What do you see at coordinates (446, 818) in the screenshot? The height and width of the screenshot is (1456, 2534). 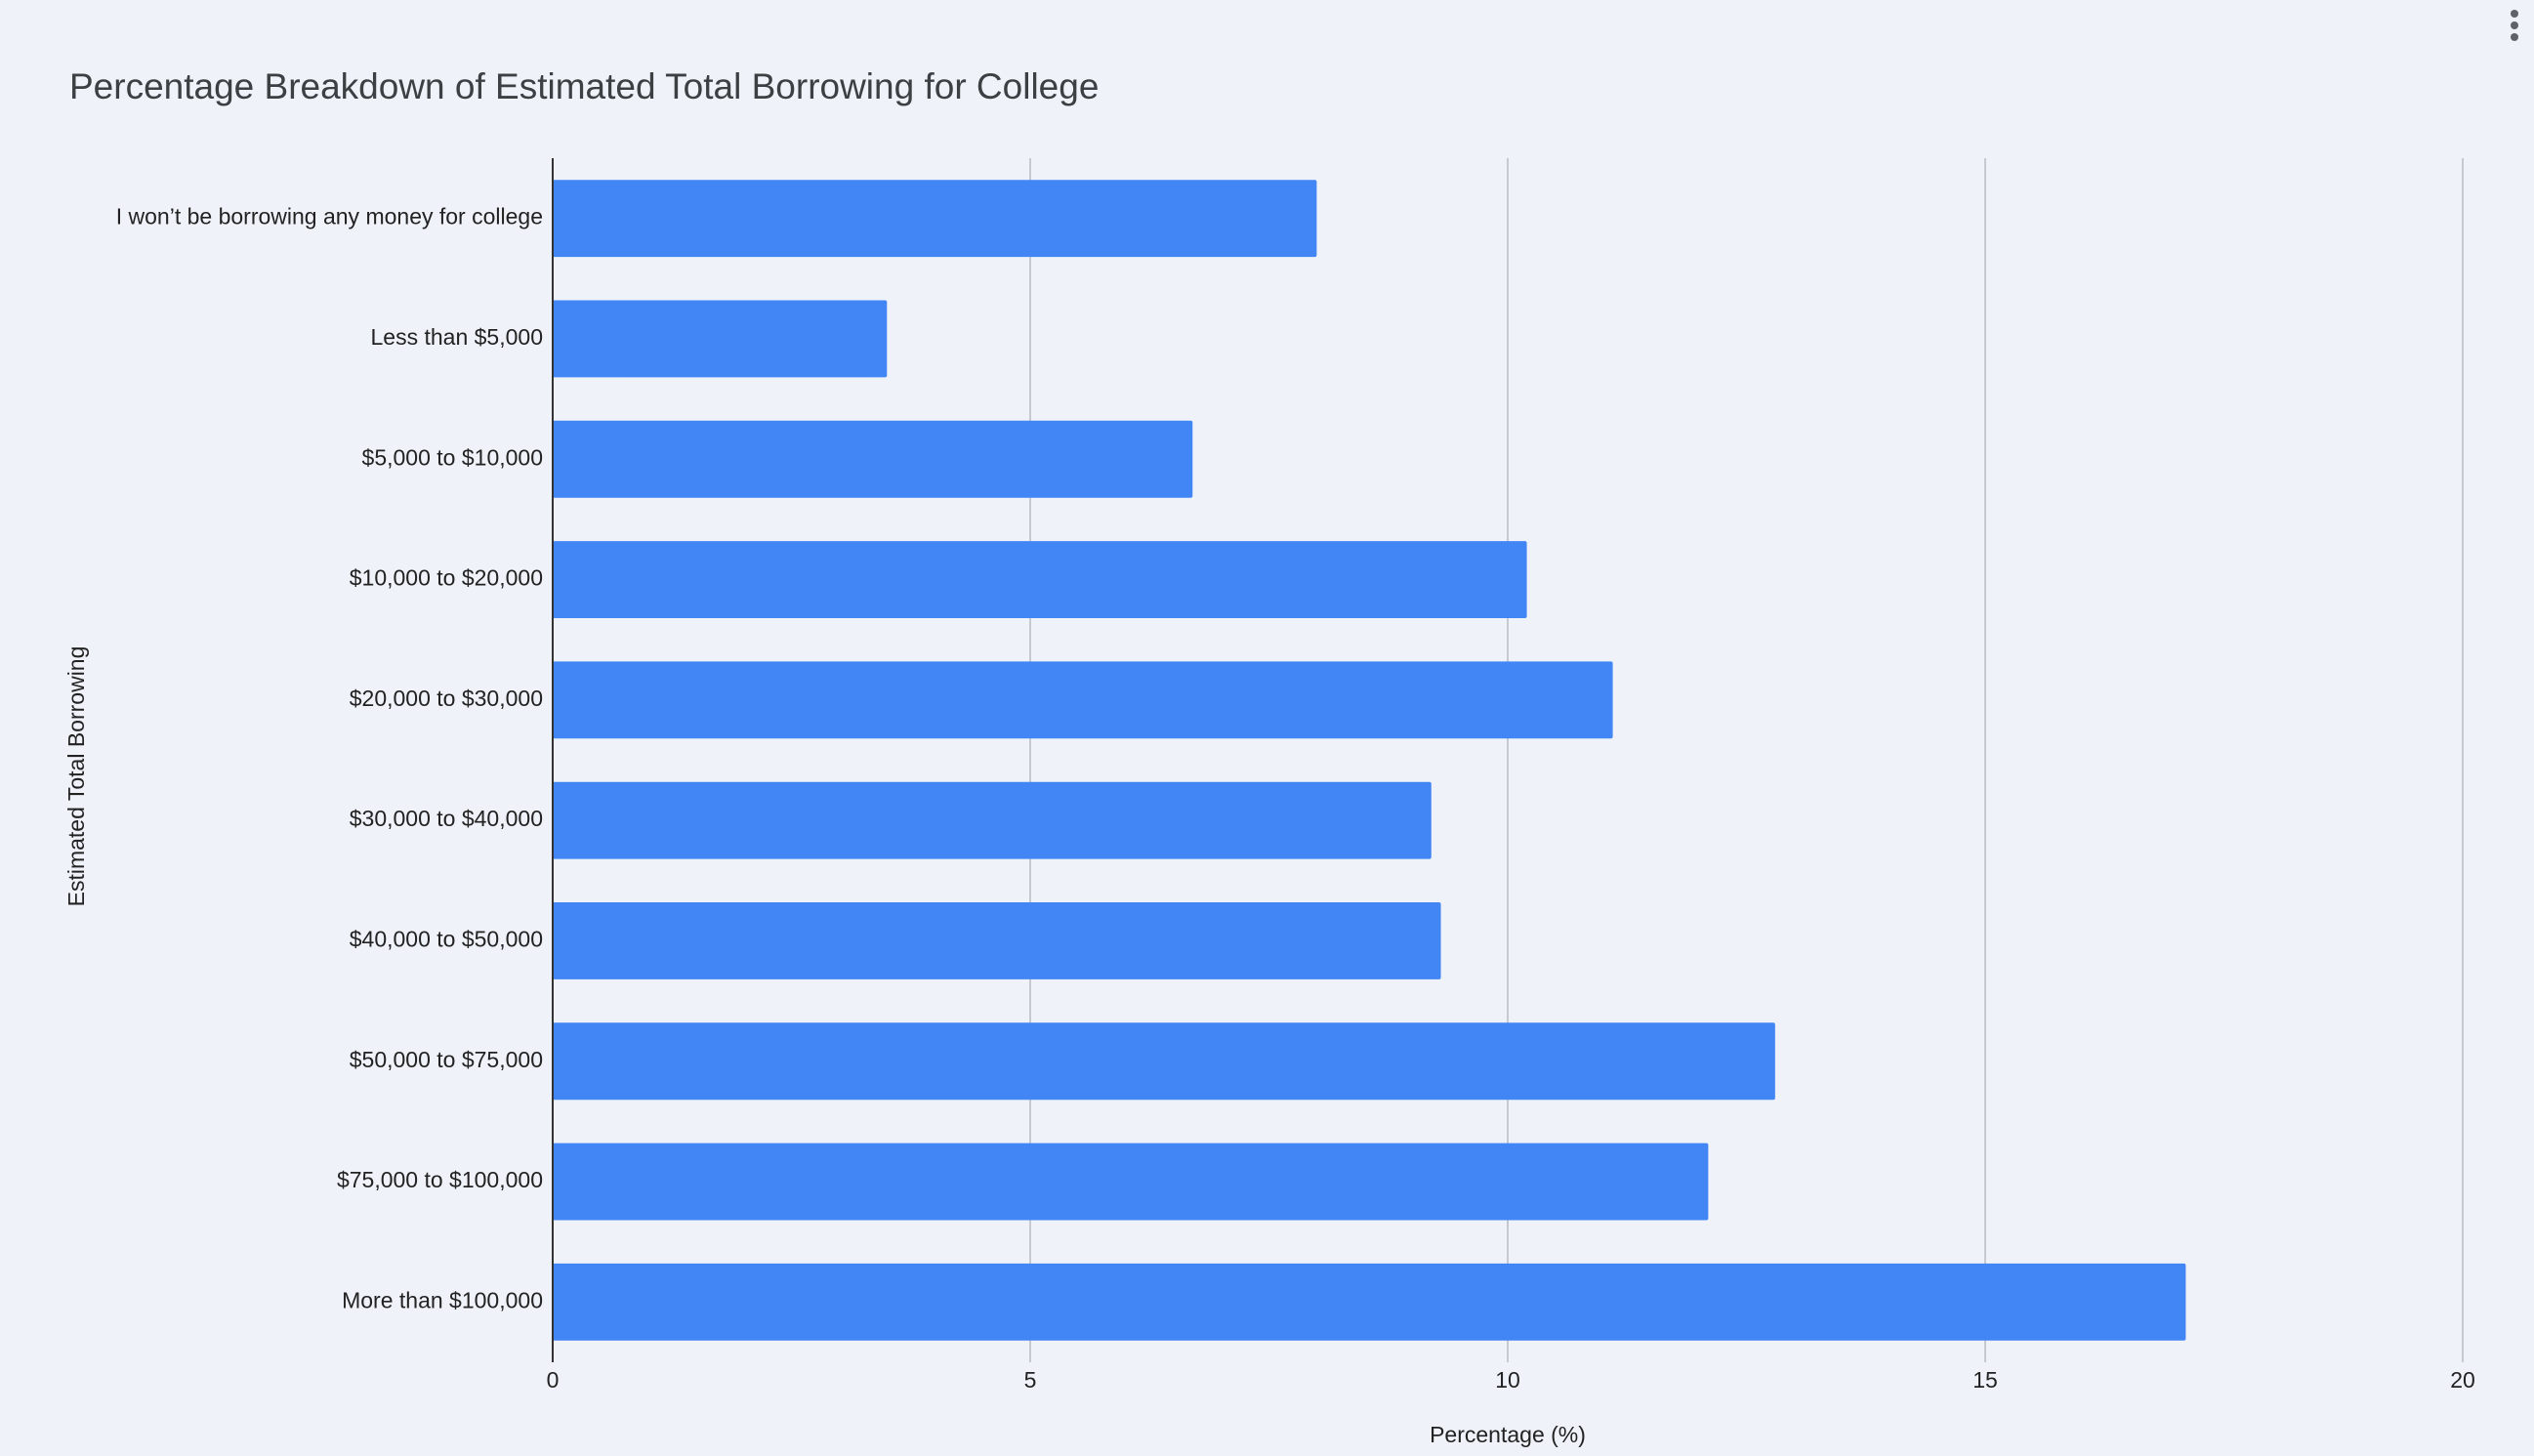 I see `y-tick-label: $30,000 to $40,000` at bounding box center [446, 818].